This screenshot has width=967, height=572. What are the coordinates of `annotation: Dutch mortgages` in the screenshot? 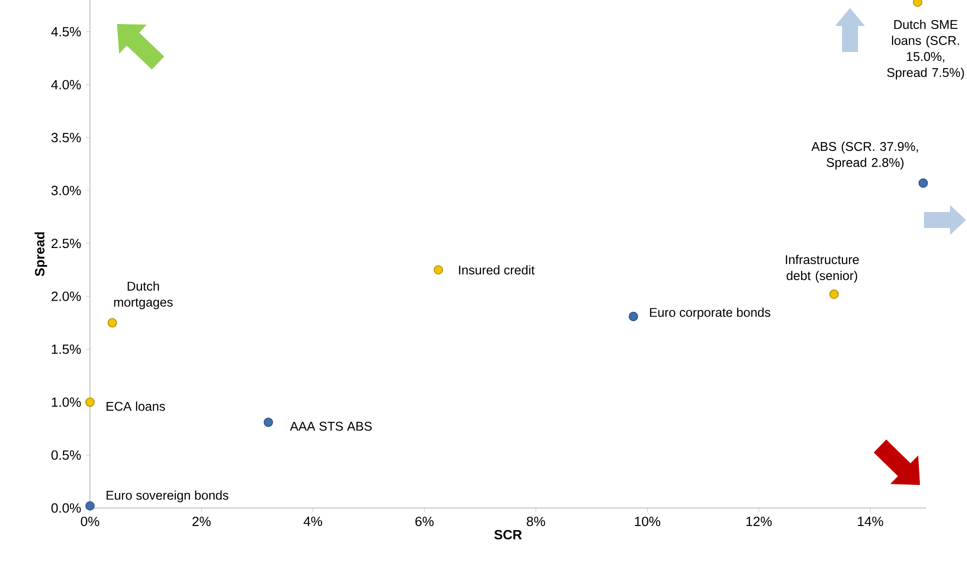 It's located at (143, 295).